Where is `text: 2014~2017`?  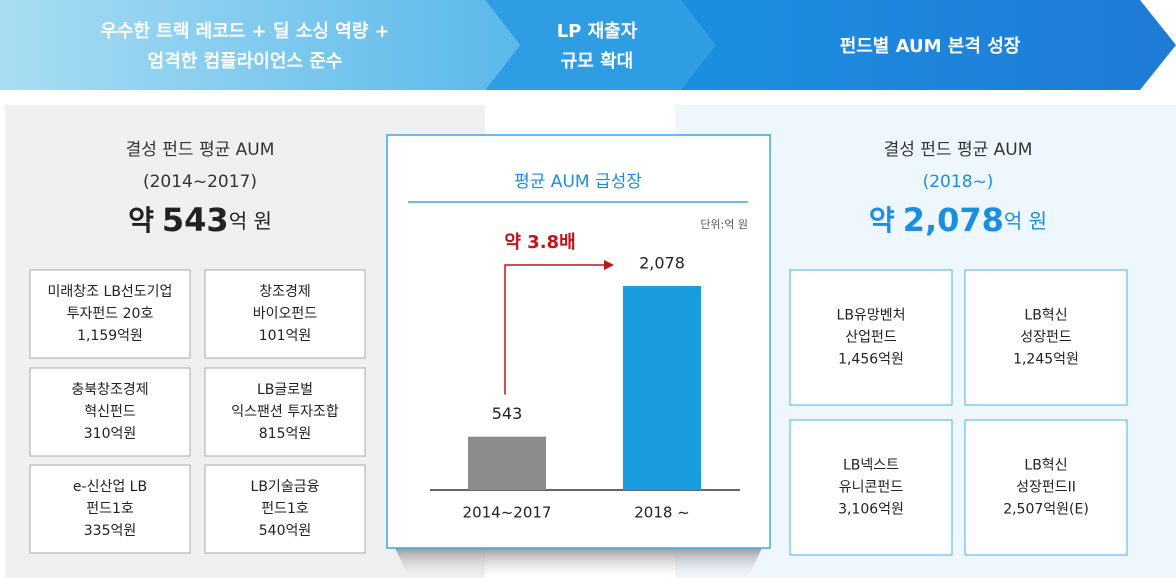 text: 2014~2017 is located at coordinates (507, 513).